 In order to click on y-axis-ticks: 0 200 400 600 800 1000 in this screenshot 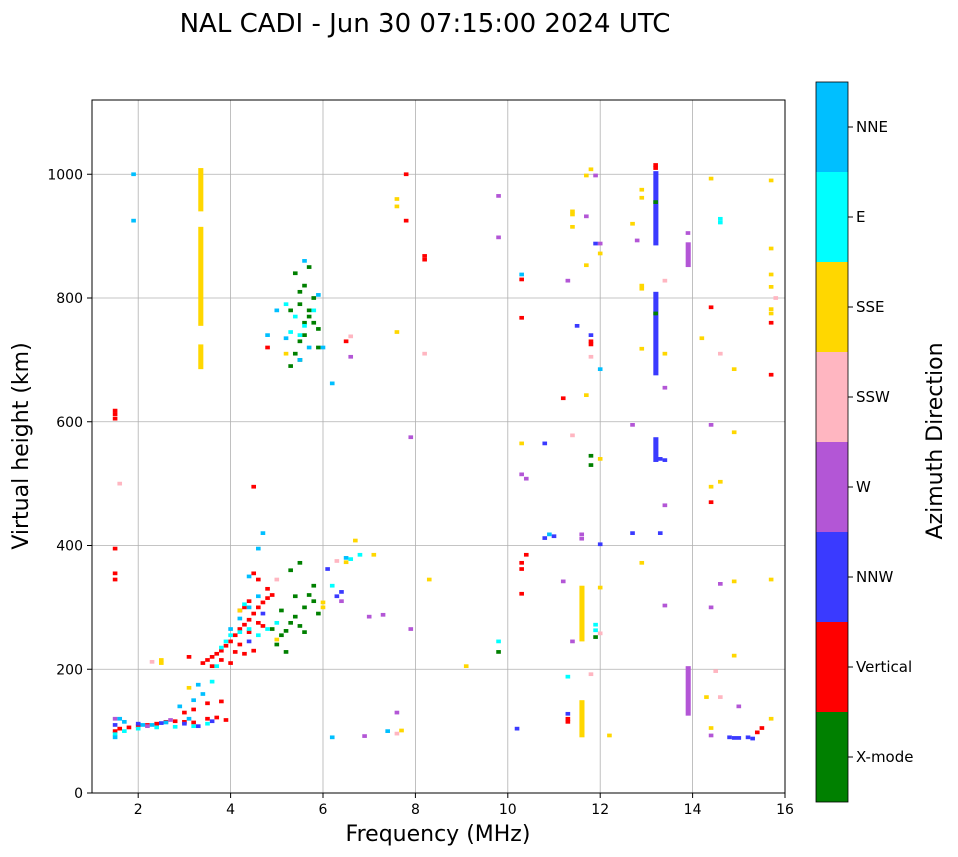, I will do `click(69, 484)`.